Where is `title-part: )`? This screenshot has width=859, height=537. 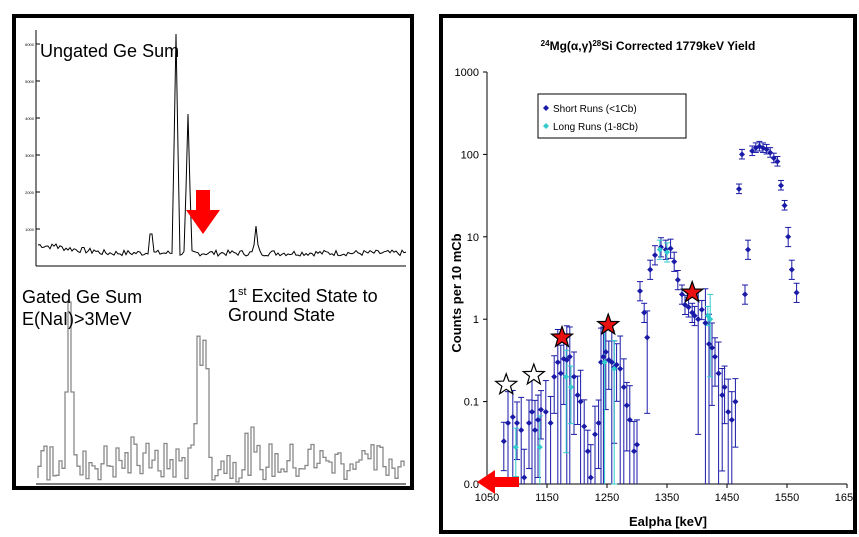 title-part: ) is located at coordinates (590, 46).